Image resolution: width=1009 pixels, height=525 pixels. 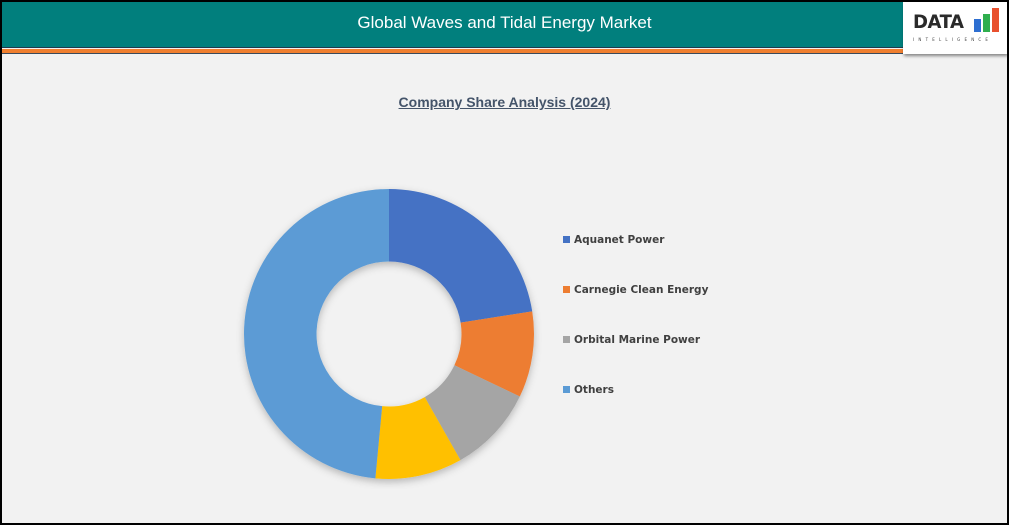 I want to click on legend-item-carnegie-clean-energy: Carnegie Clean Energy, so click(x=635, y=291).